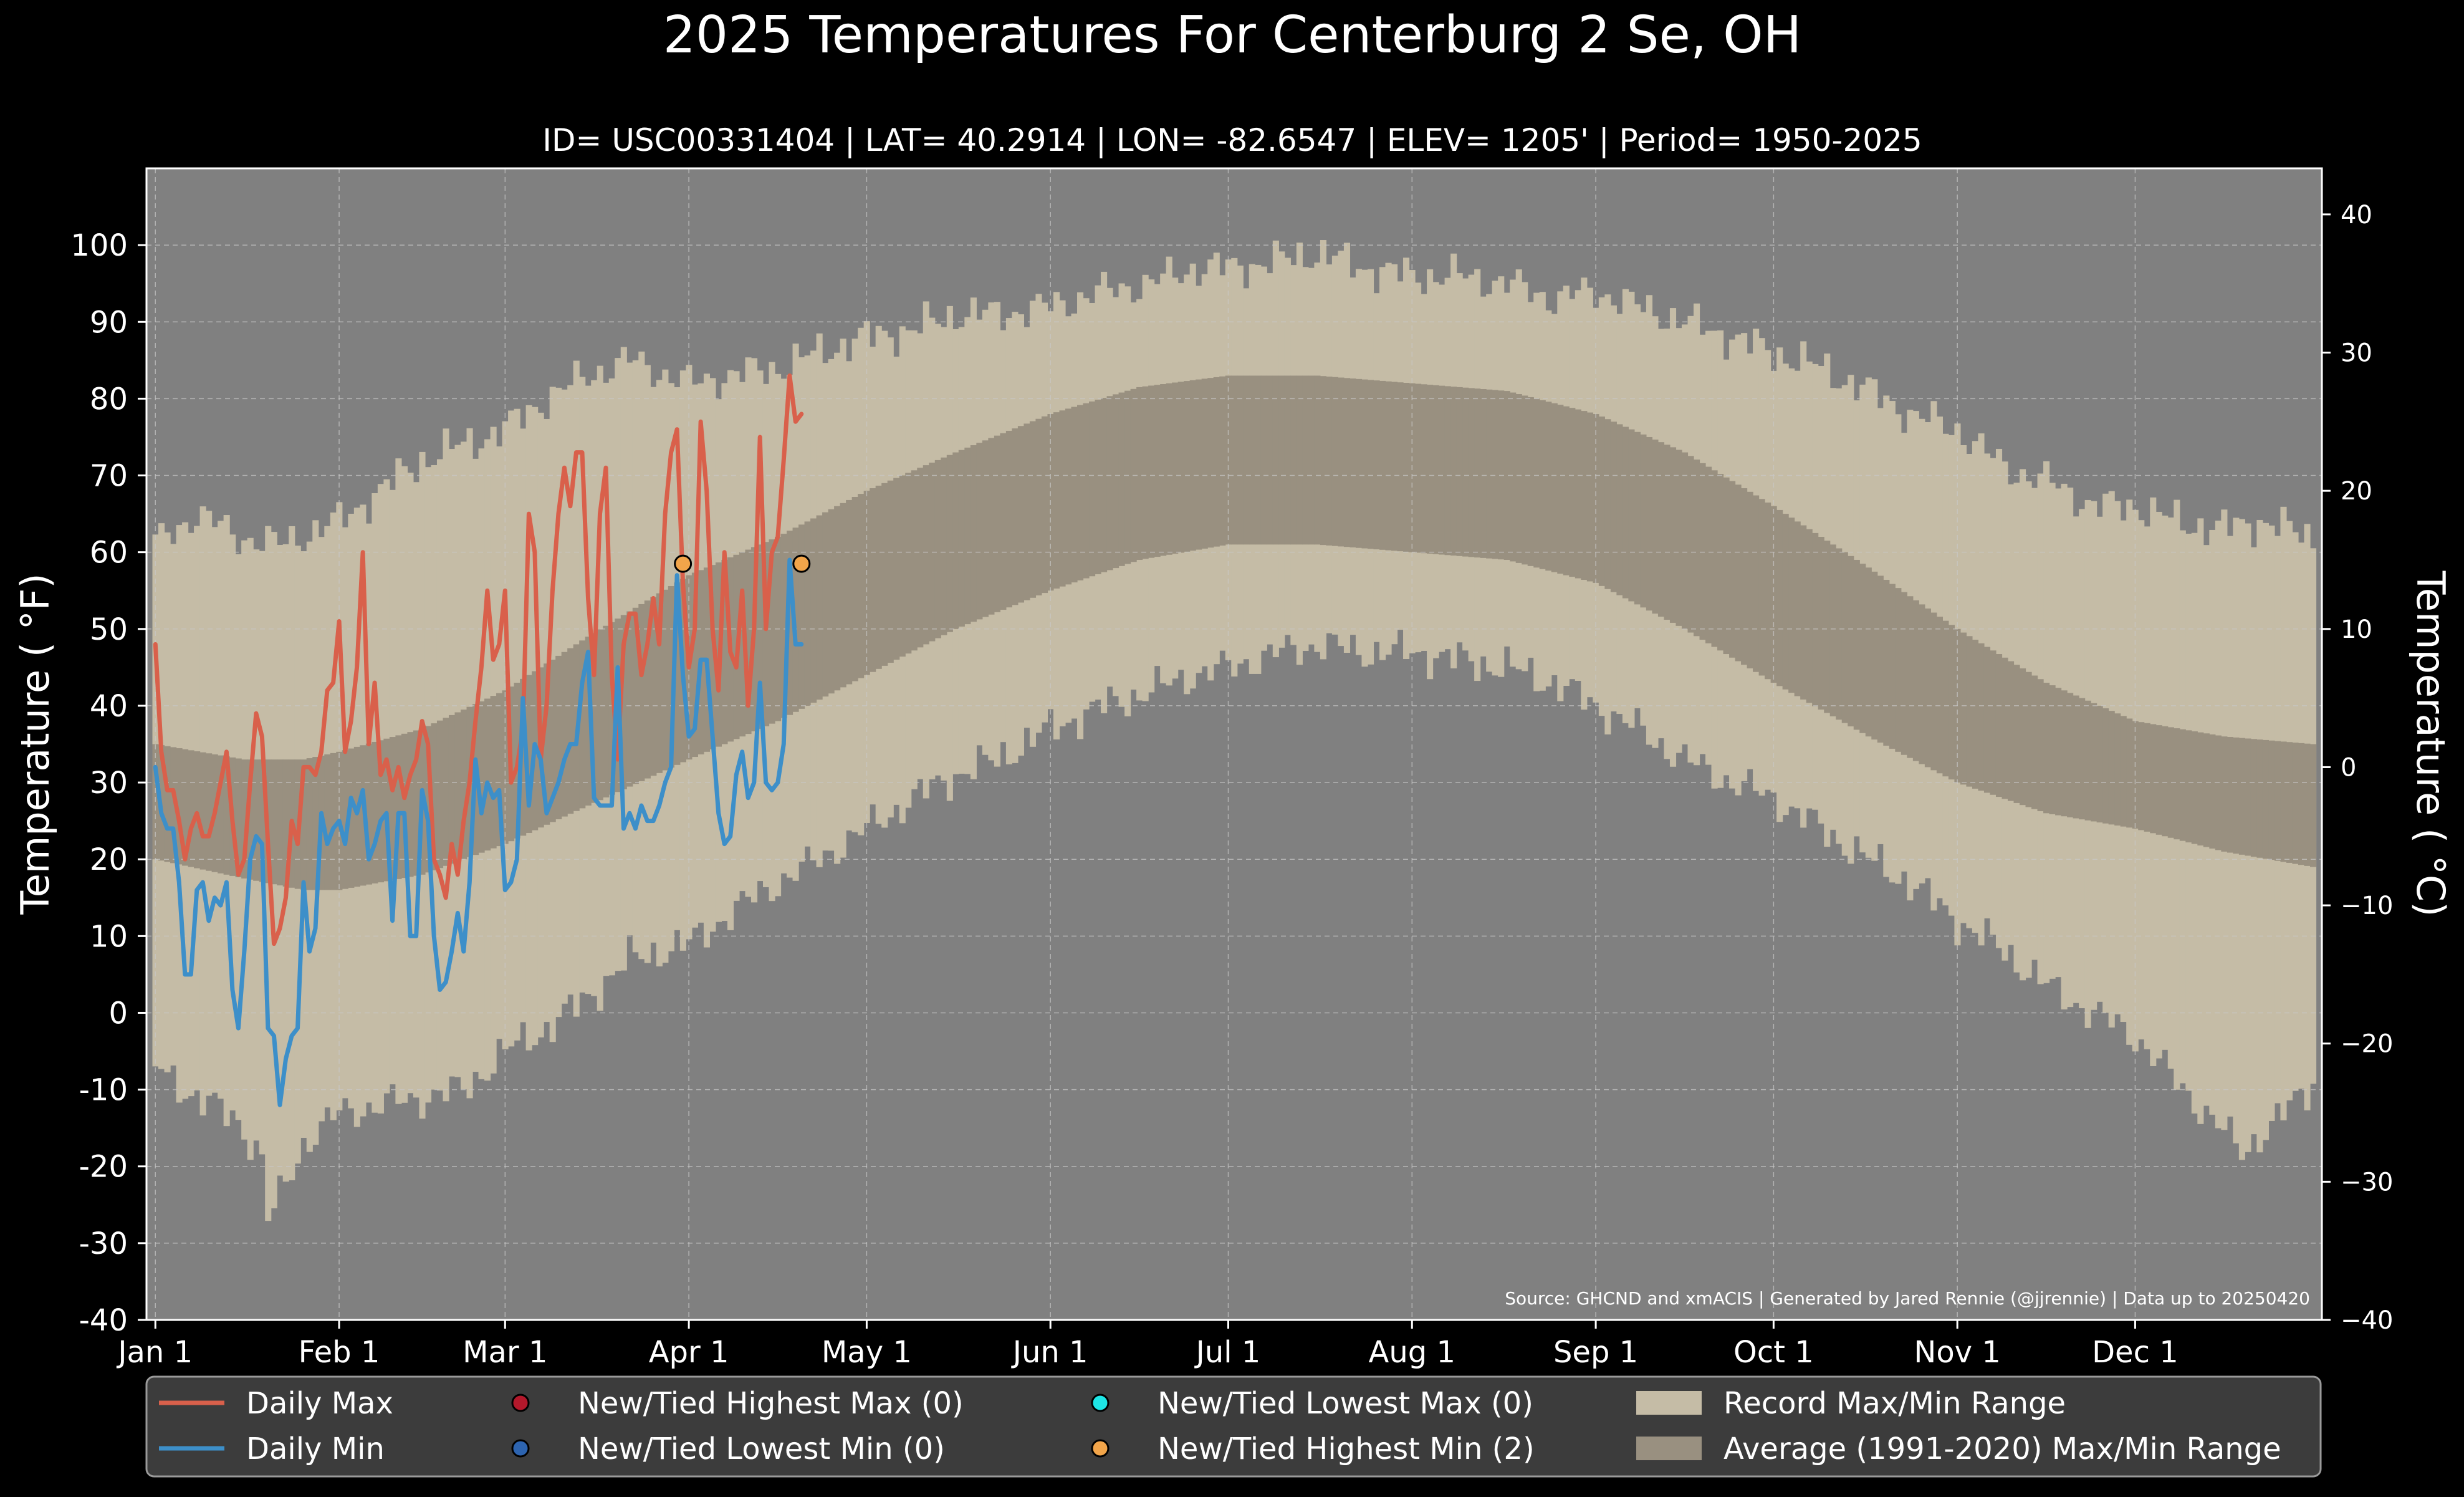 The width and height of the screenshot is (2464, 1497). I want to click on x-tick-label: Mar 1, so click(505, 1352).